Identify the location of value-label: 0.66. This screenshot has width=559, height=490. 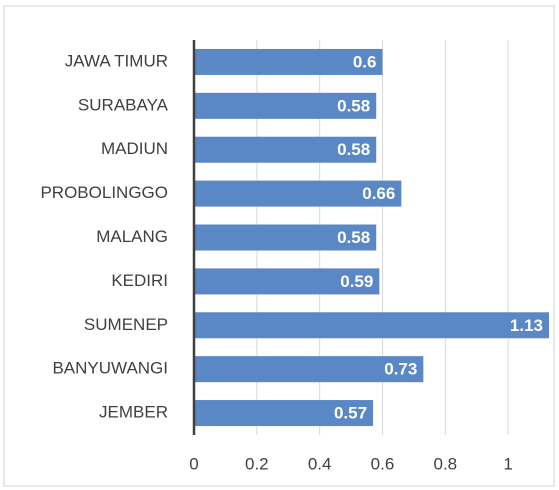
(378, 193).